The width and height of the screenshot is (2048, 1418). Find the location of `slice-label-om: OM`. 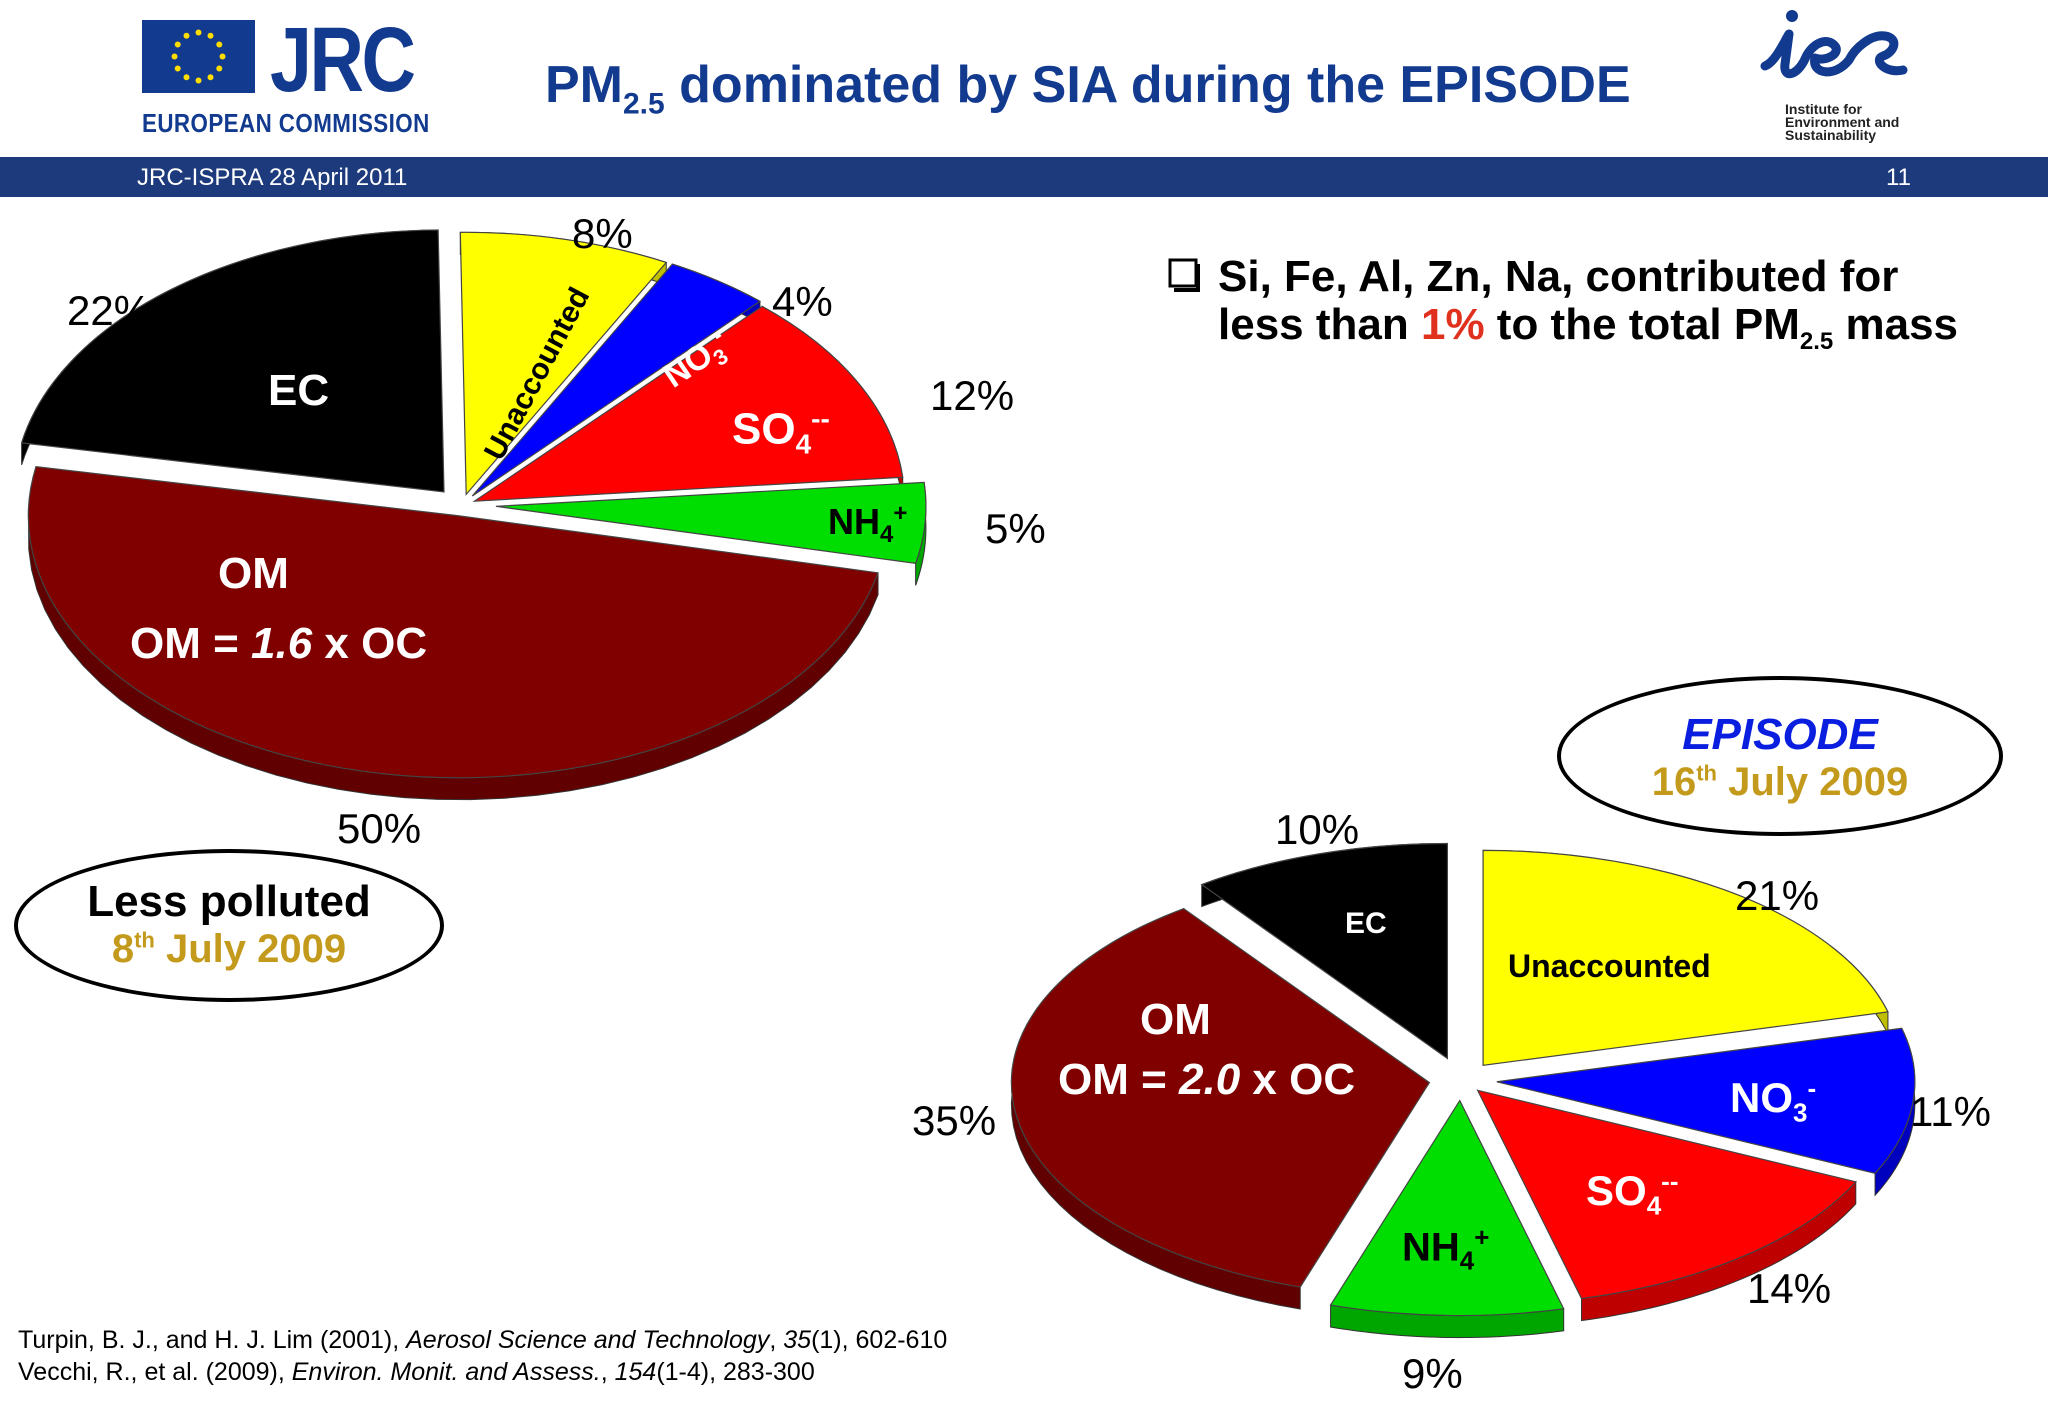

slice-label-om: OM is located at coordinates (253, 573).